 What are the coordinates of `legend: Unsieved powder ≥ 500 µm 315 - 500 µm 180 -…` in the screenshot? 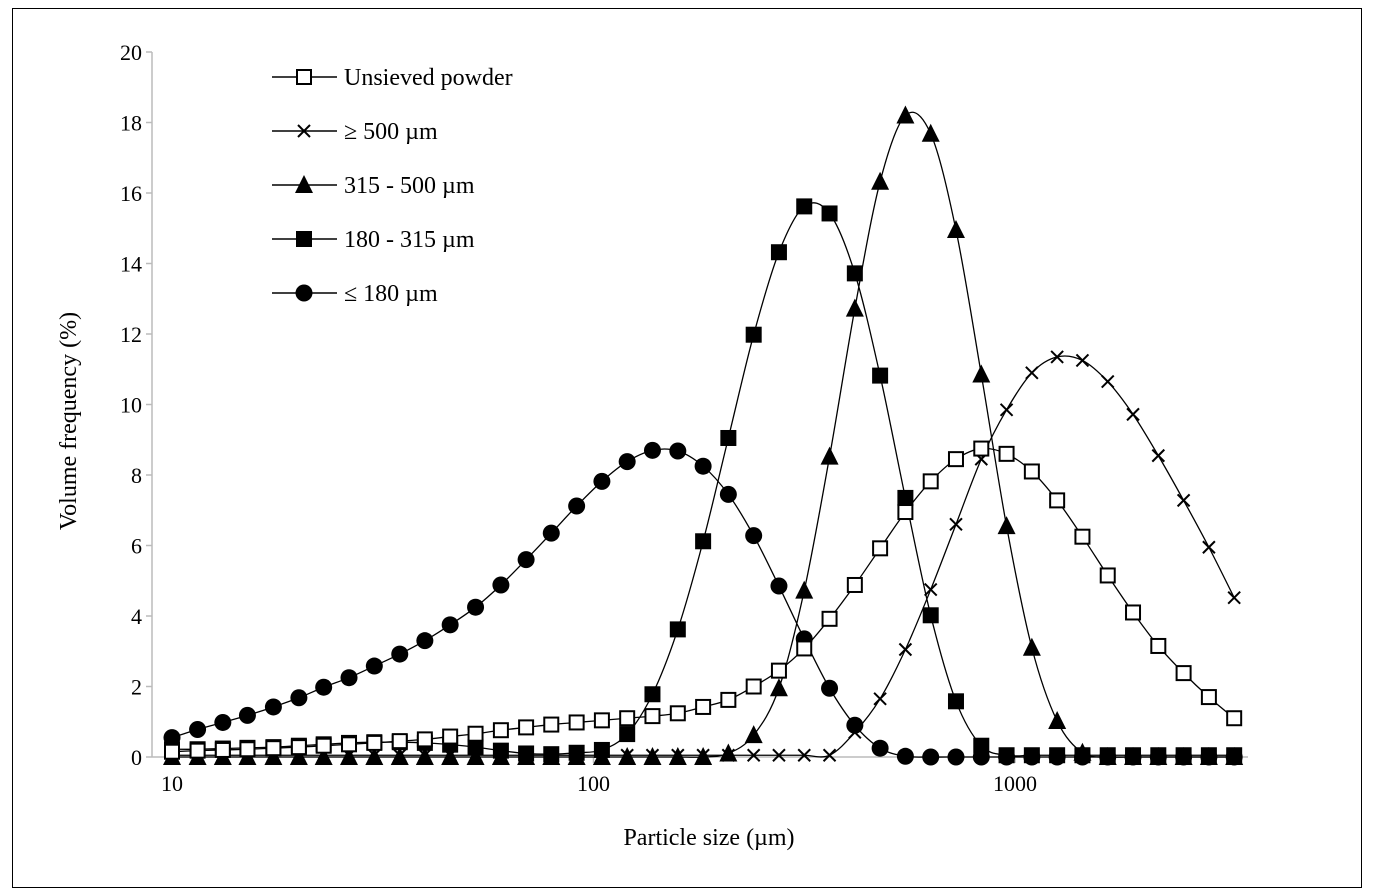 It's located at (392, 186).